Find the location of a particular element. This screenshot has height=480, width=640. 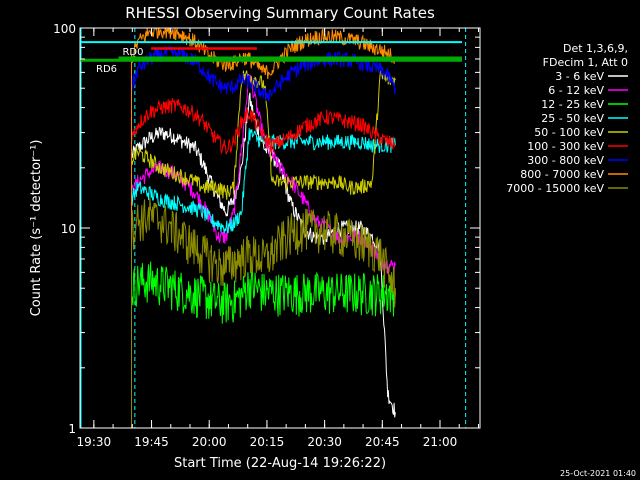

legend-label-4: 50 - 100 keV is located at coordinates (569, 132).